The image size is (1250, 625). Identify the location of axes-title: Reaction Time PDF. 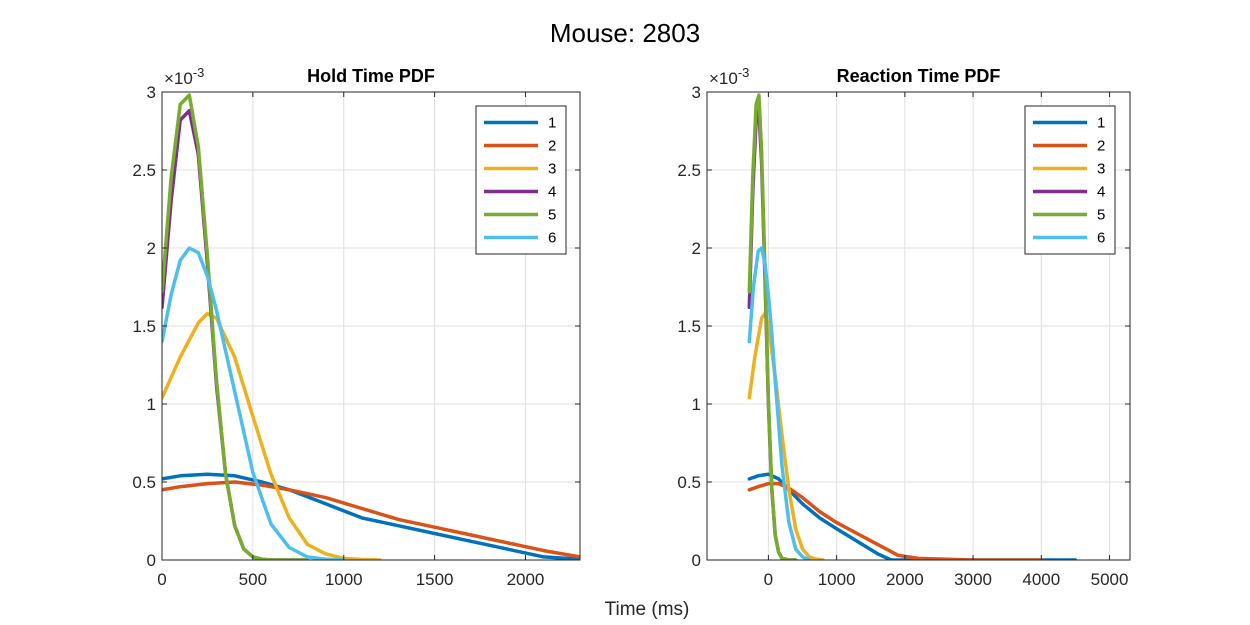
(919, 76).